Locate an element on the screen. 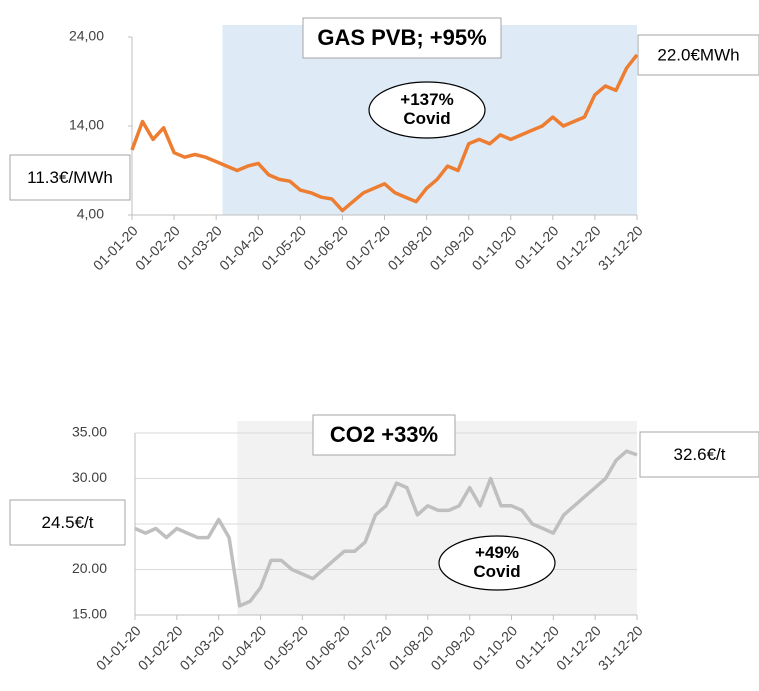 Image resolution: width=759 pixels, height=691 pixels. y-tick-label: 15.00 is located at coordinates (89, 614).